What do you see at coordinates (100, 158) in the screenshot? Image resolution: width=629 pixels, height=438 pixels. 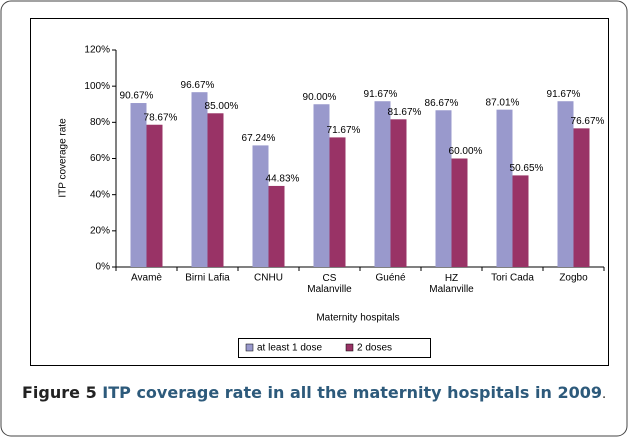 I see `y-tick-label: 60%` at bounding box center [100, 158].